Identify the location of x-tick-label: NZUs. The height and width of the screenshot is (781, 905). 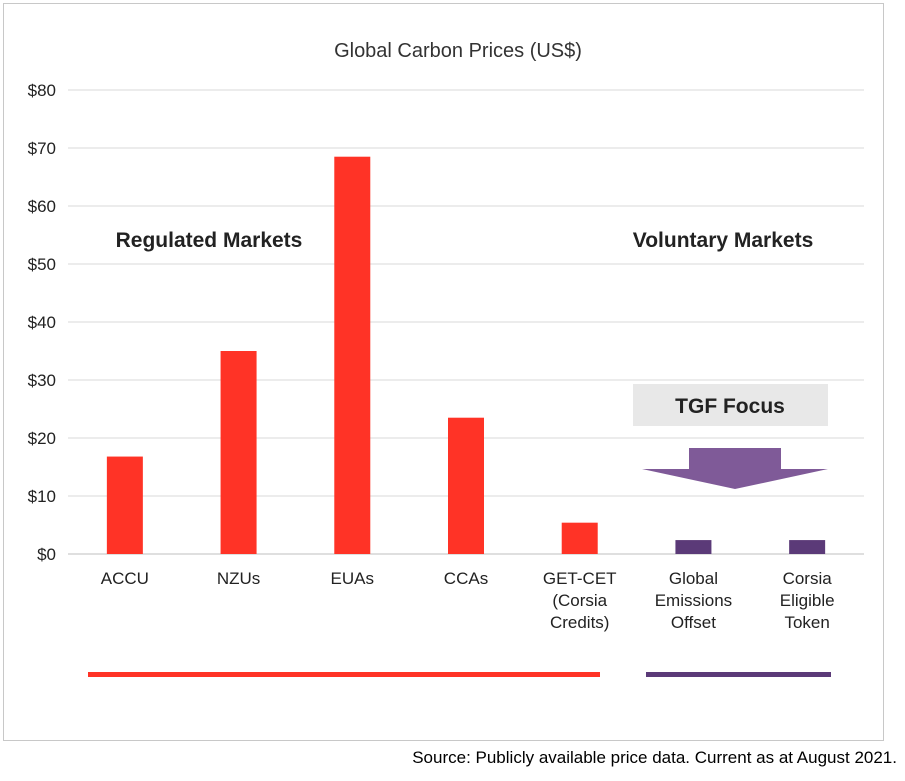
(238, 578).